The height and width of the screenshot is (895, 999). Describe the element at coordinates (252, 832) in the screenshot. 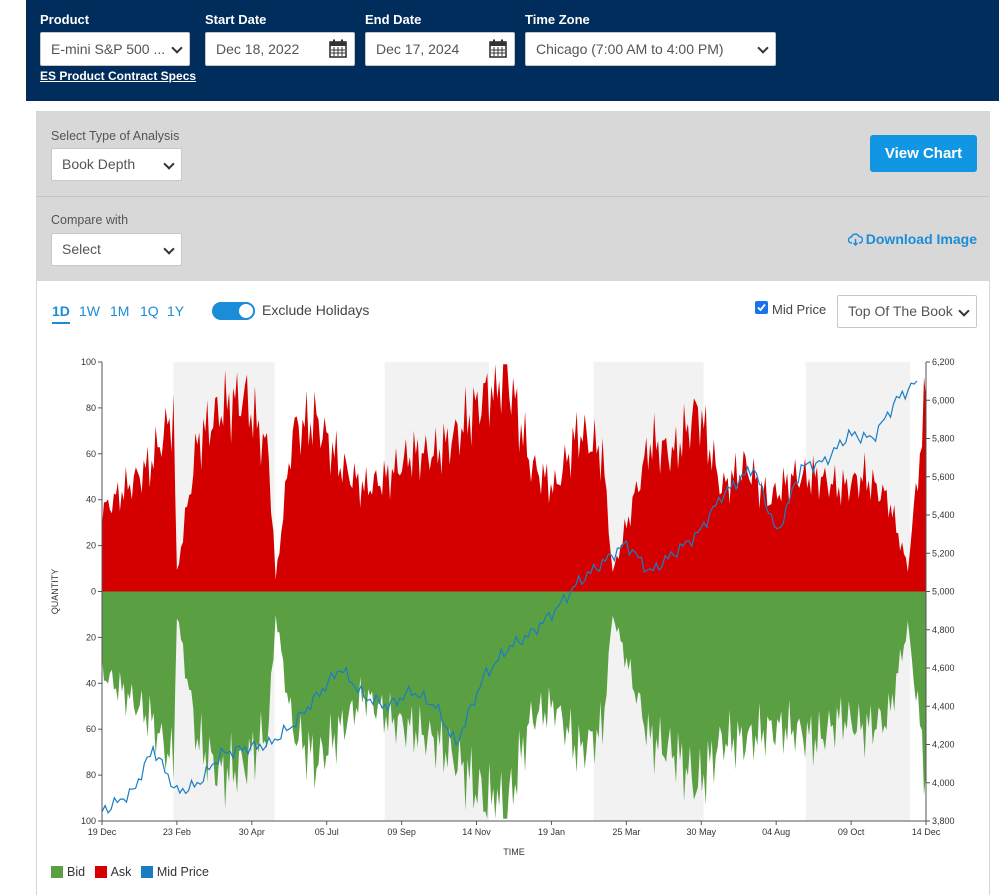

I see `x-tick-label: 30 Apr` at that location.